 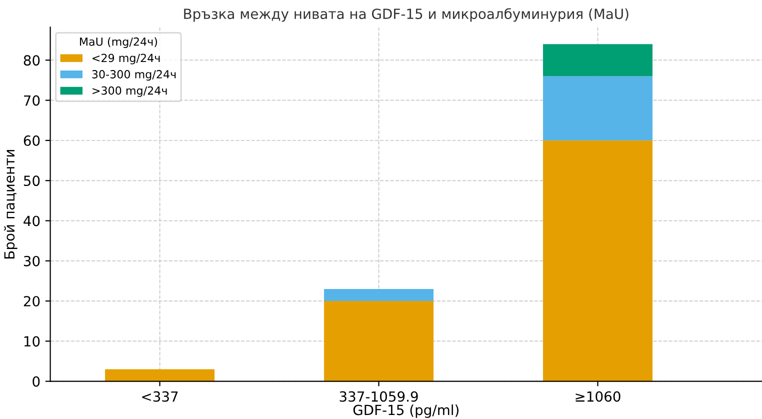 I want to click on y-tick-label: 70, so click(x=32, y=100).